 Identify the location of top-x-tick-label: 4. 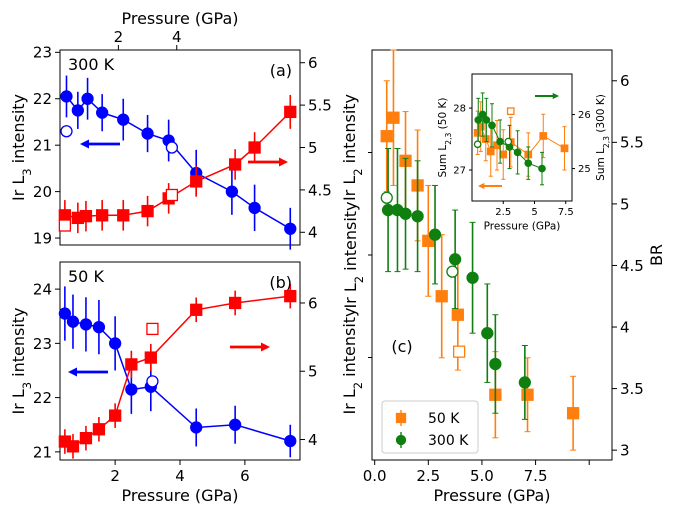
(177, 37).